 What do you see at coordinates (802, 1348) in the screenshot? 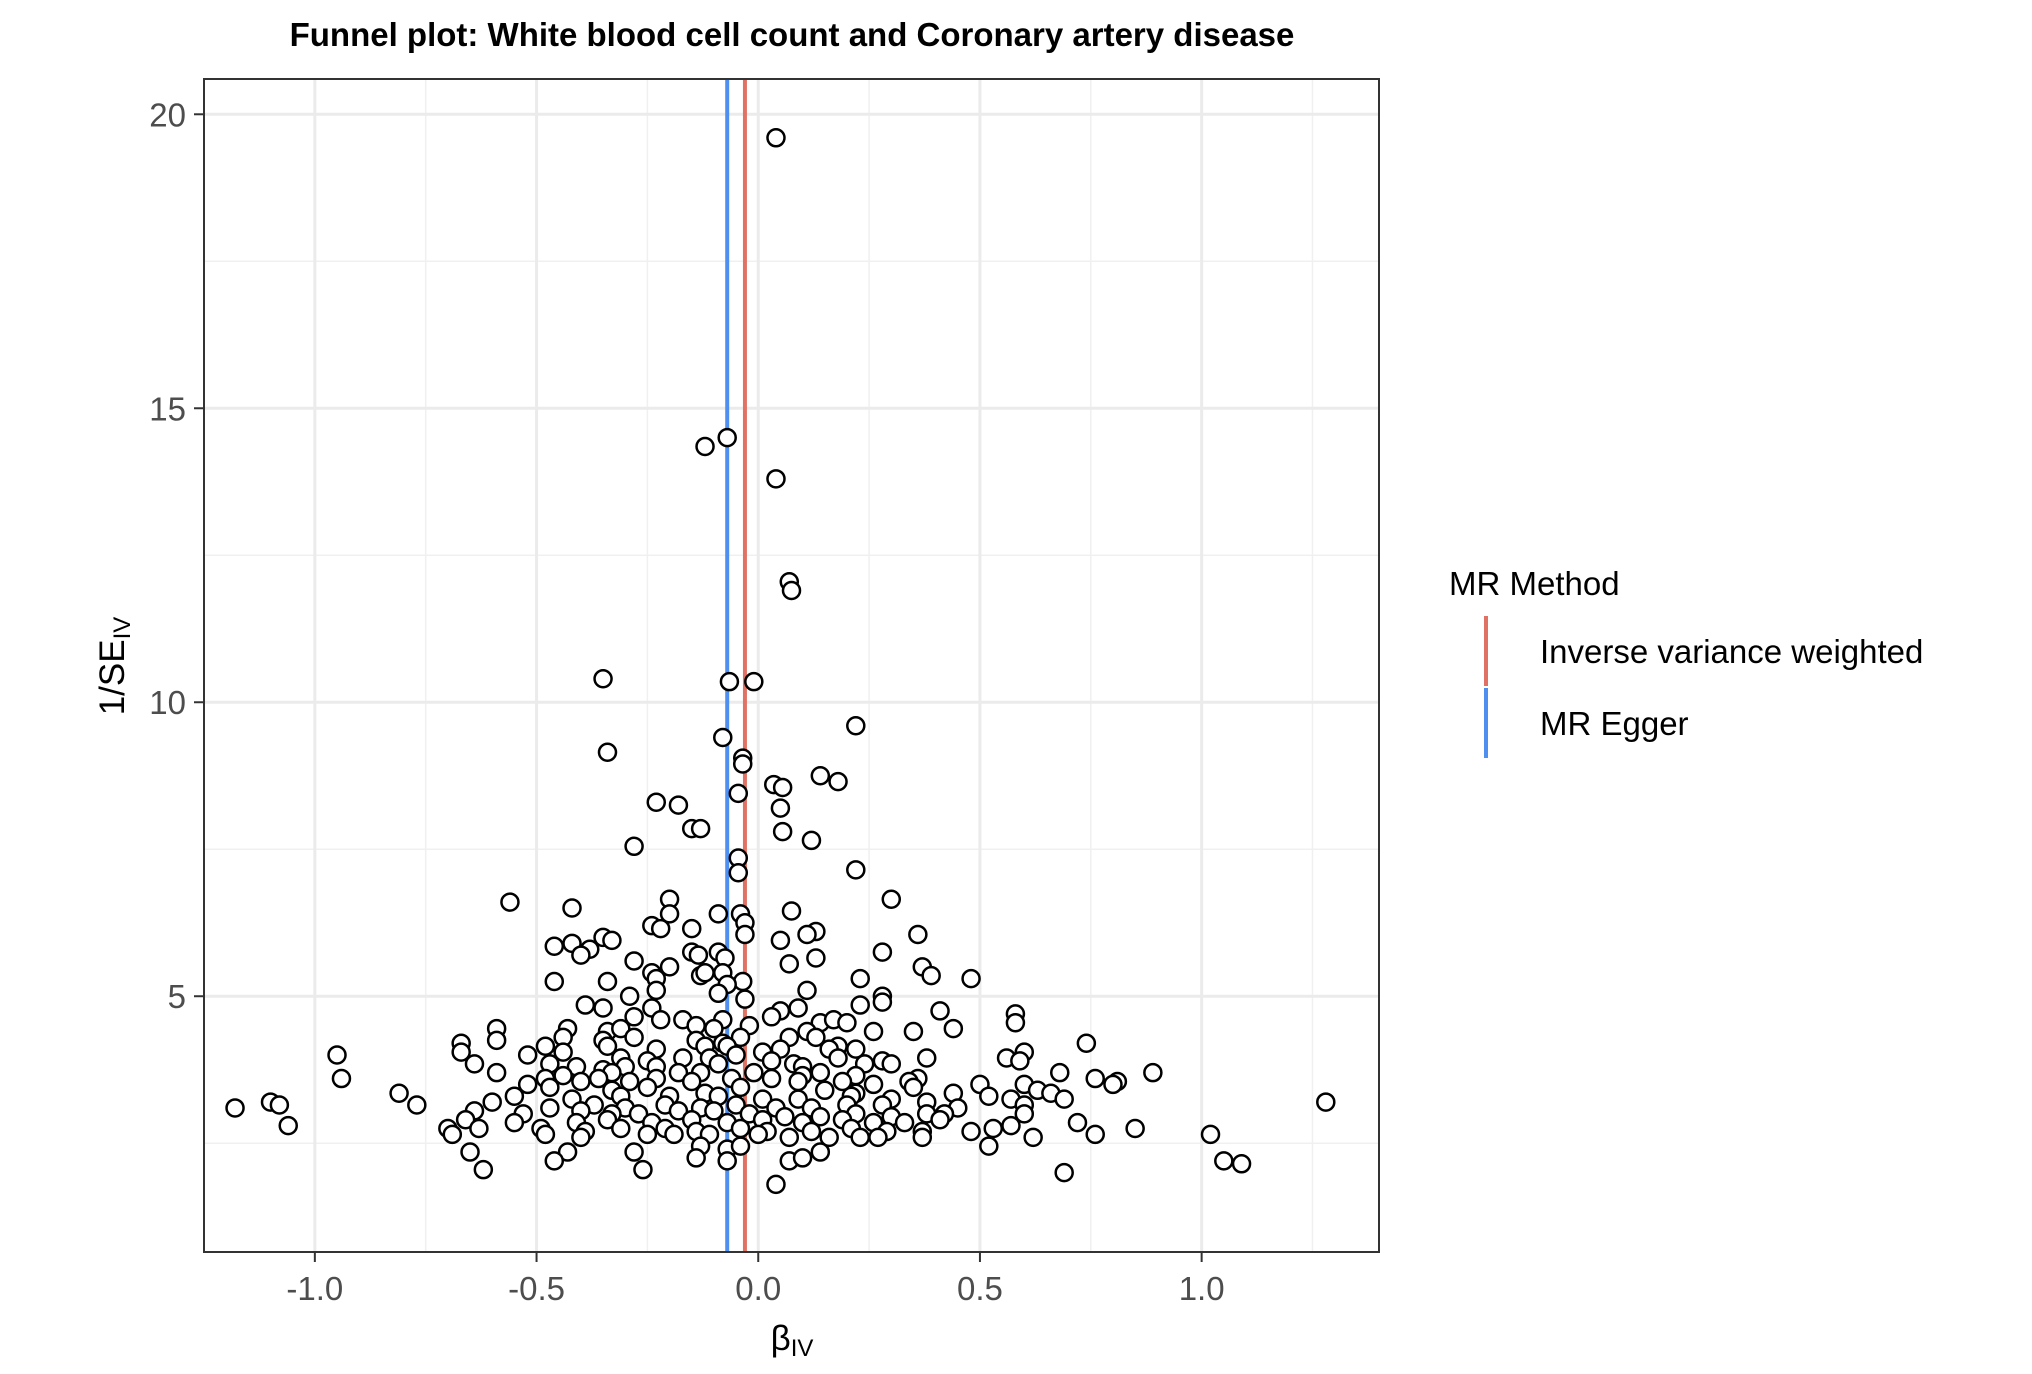
I see `x-axis-title-sub: IV` at bounding box center [802, 1348].